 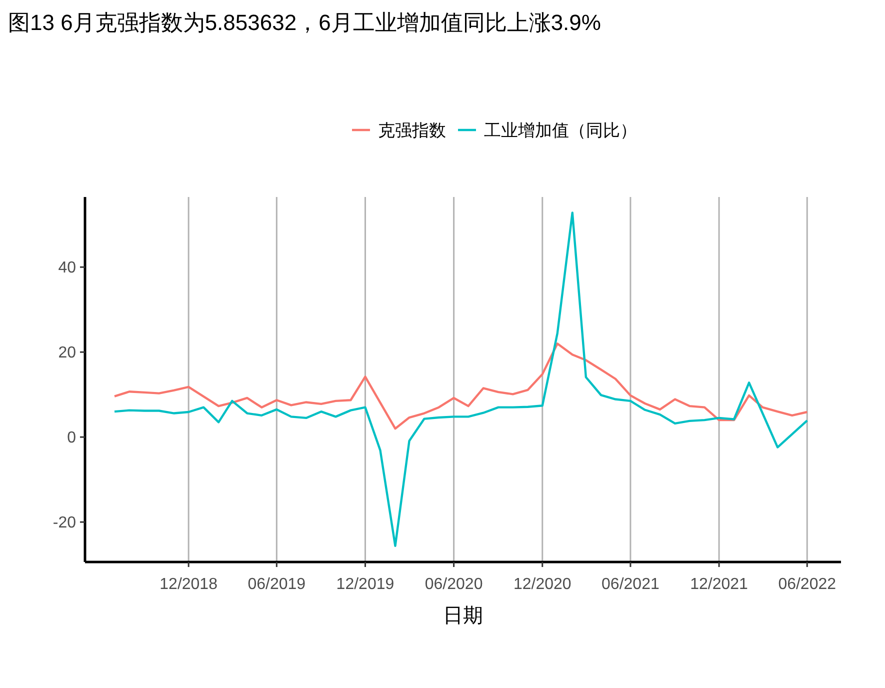 What do you see at coordinates (560, 130) in the screenshot?
I see `legend-label: 工业增加值（同比）` at bounding box center [560, 130].